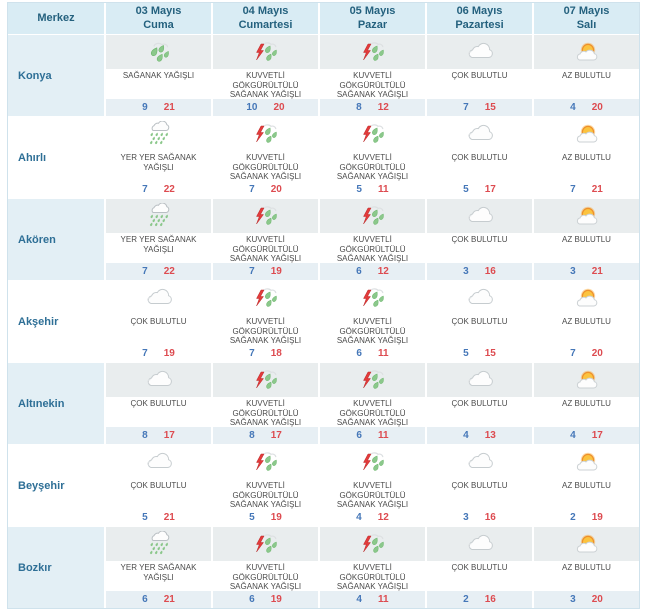 The height and width of the screenshot is (613, 648). I want to click on mostly-cloudy-icon, so click(480, 380).